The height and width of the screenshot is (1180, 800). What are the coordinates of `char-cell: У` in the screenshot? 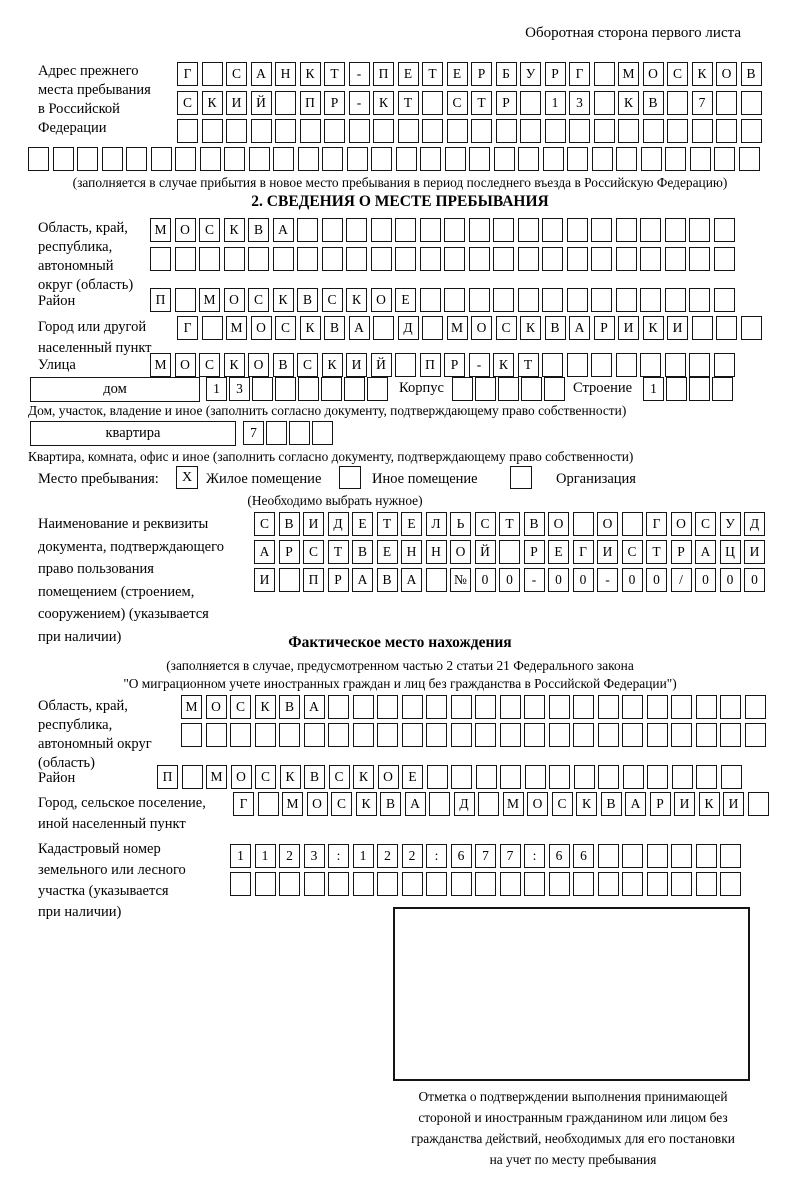 It's located at (530, 74).